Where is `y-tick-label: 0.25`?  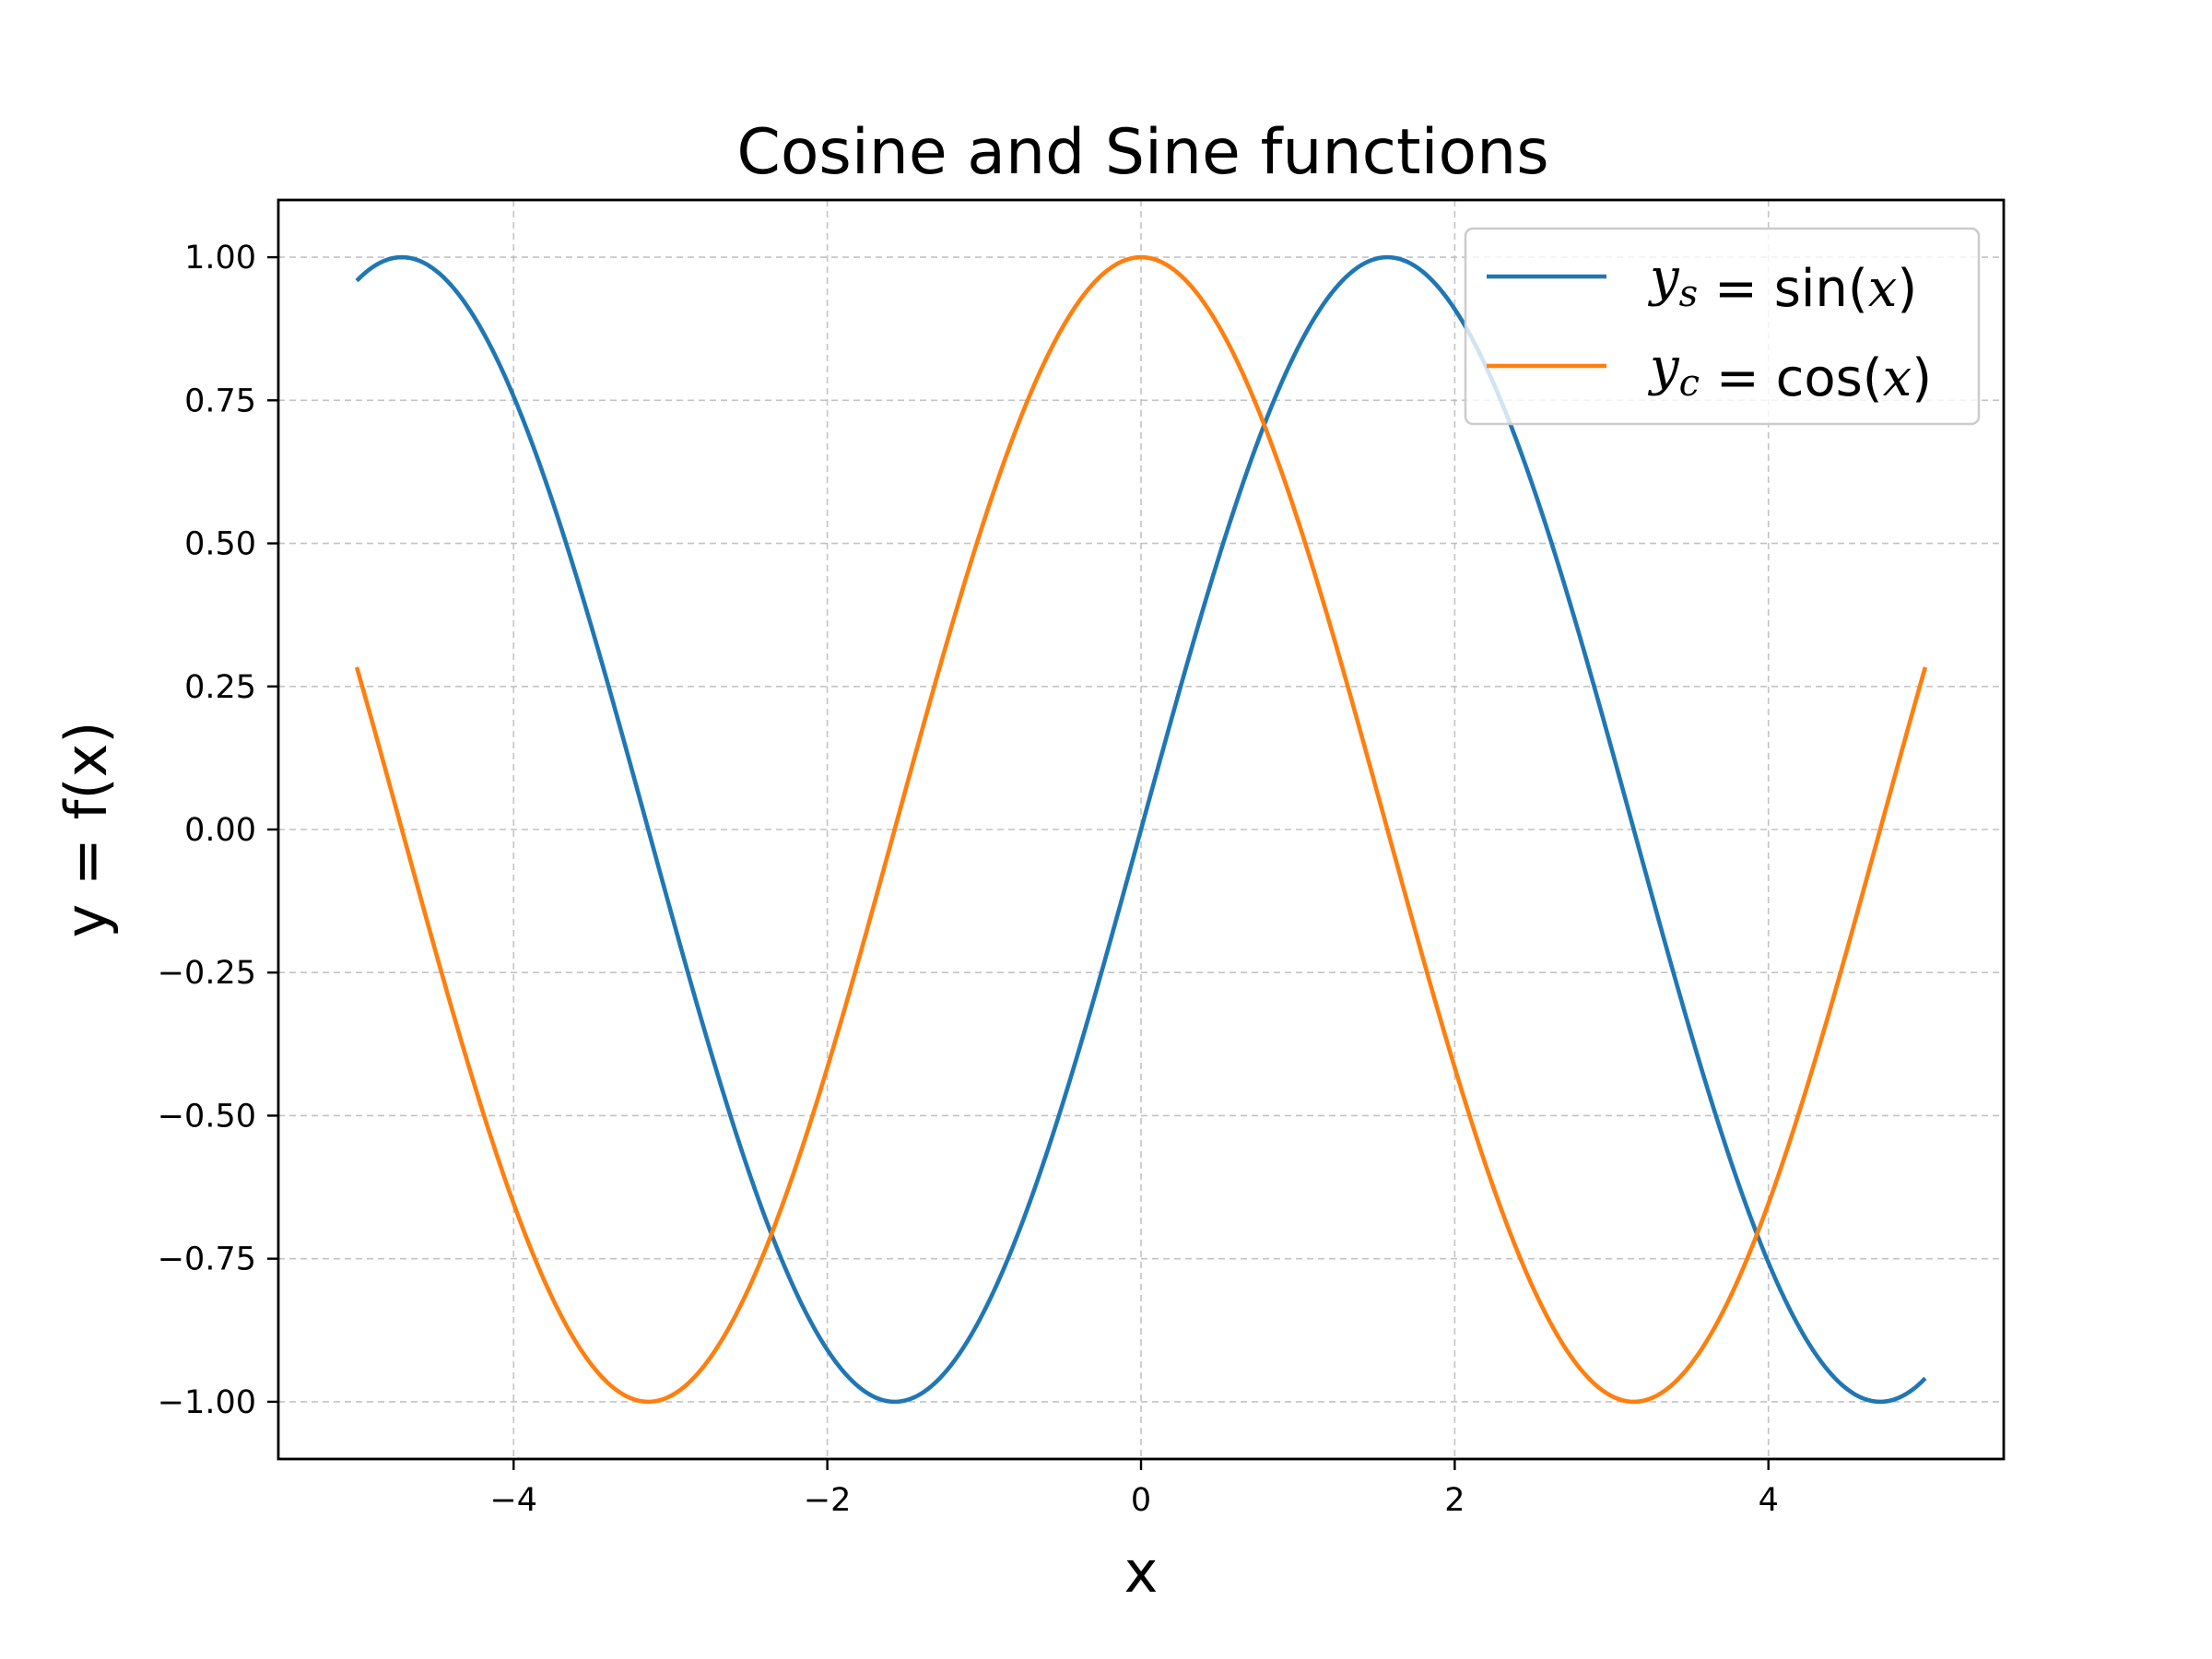 y-tick-label: 0.25 is located at coordinates (220, 687).